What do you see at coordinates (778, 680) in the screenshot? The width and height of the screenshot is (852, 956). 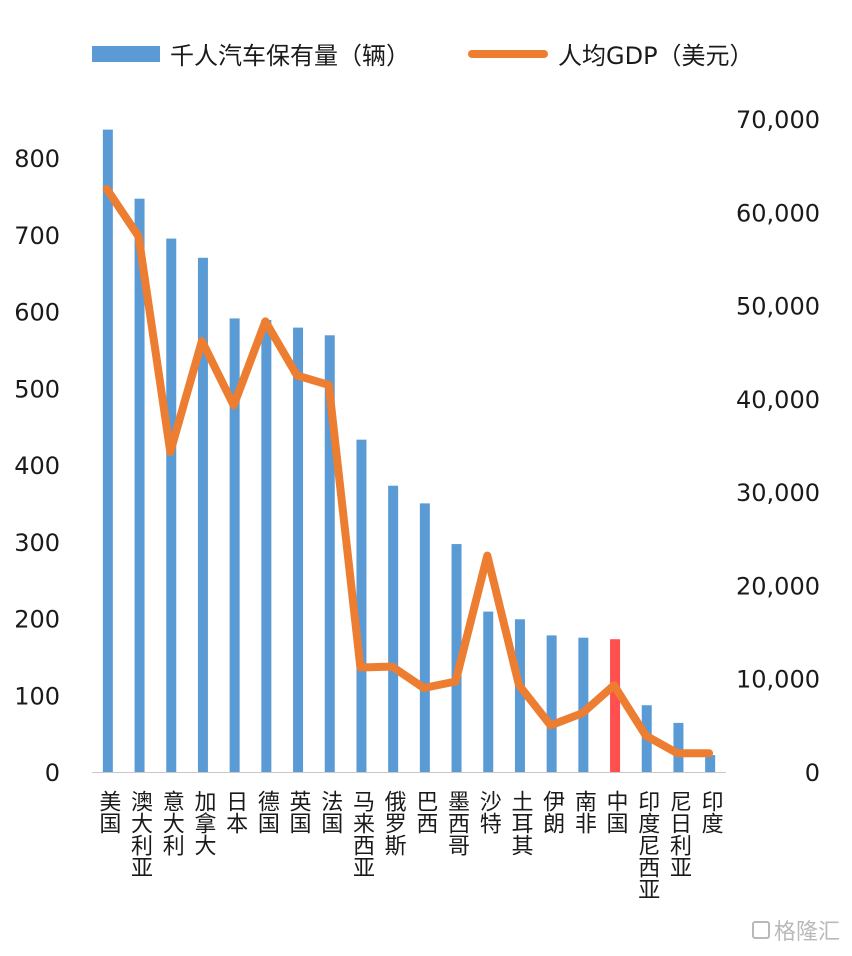 I see `y-right-tick-label: 10,000` at bounding box center [778, 680].